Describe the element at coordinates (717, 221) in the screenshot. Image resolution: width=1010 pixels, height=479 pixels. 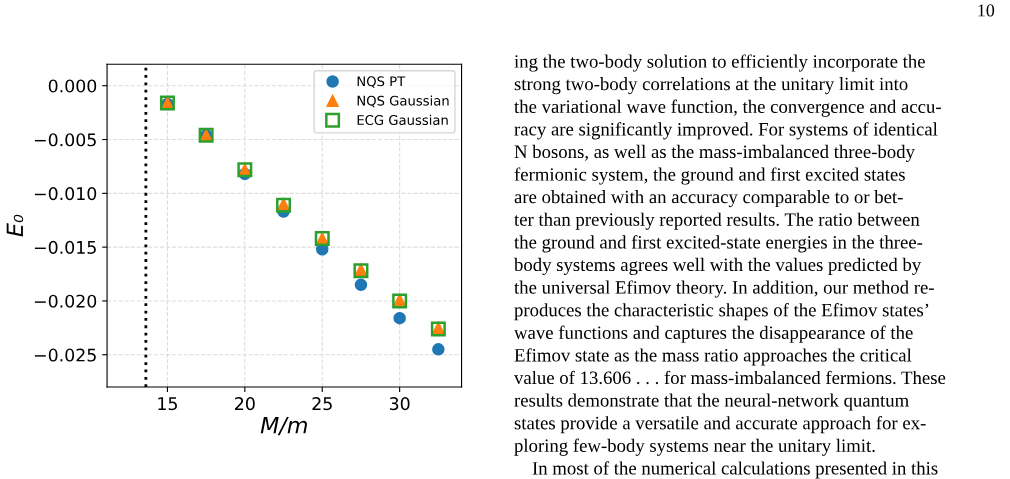
I see `text: ter than previously reported results. The ratio between` at that location.